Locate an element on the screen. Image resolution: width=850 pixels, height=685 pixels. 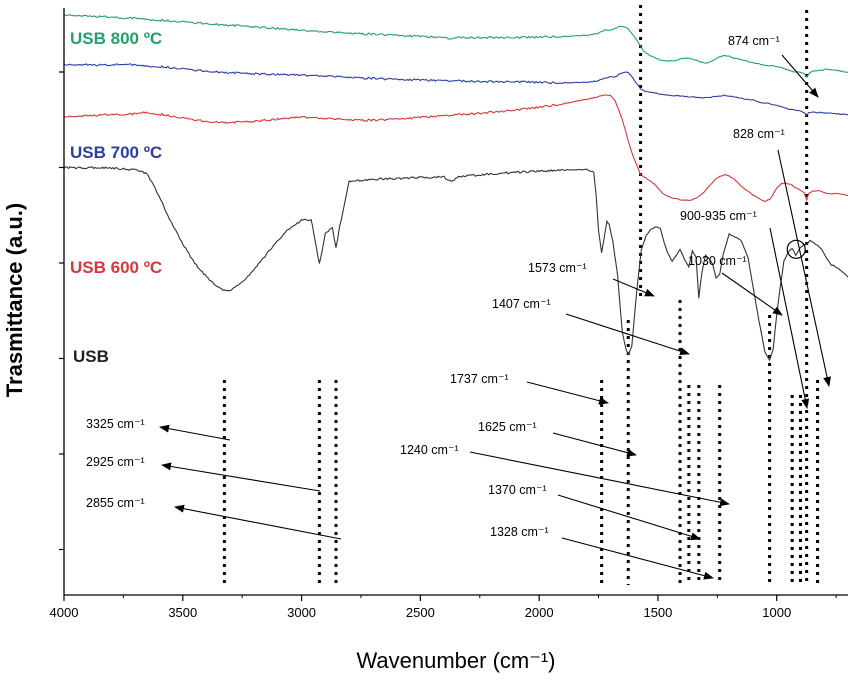
x-tick-label: 2000 is located at coordinates (539, 612).